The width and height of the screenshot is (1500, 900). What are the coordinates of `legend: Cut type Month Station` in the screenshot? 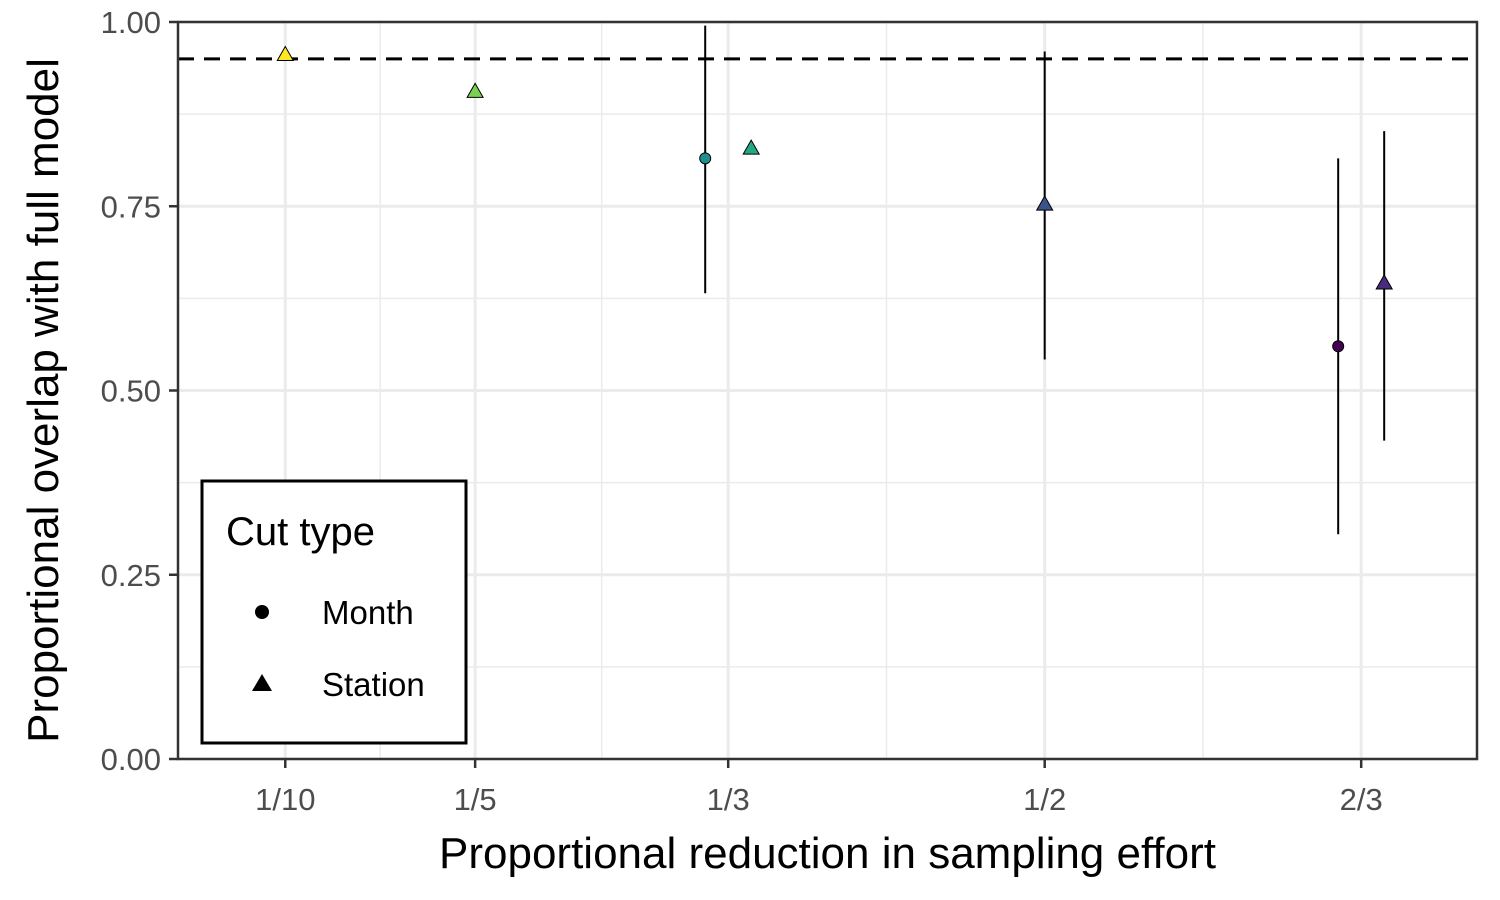 It's located at (334, 612).